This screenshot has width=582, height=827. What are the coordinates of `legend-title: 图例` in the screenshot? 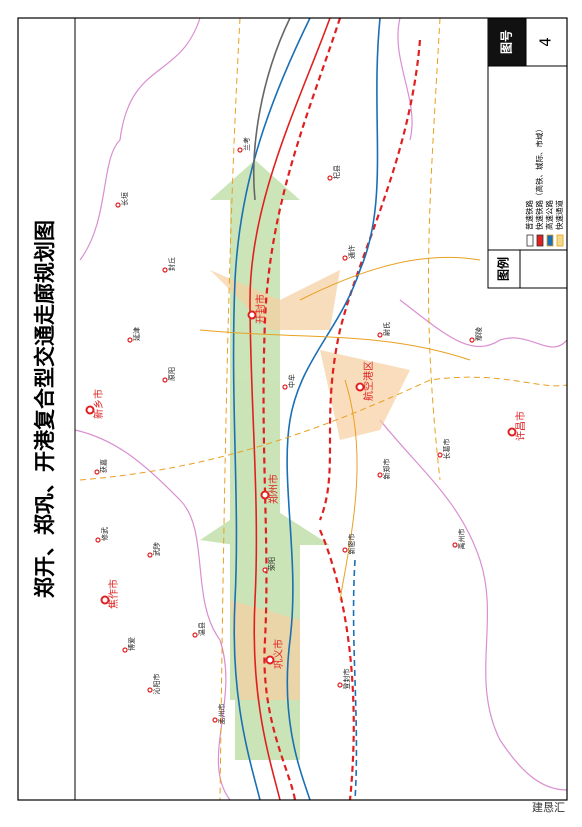 It's located at (503, 269).